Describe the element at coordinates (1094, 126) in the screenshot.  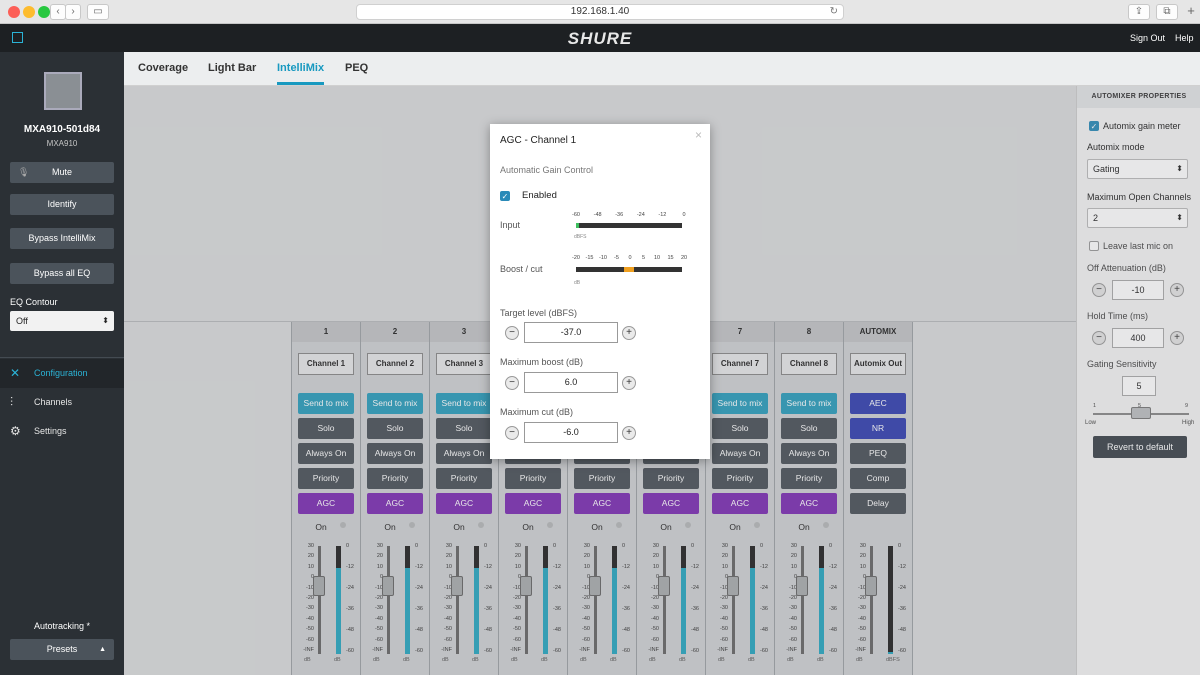
I see `gain-meter-checkbox: ✓` at that location.